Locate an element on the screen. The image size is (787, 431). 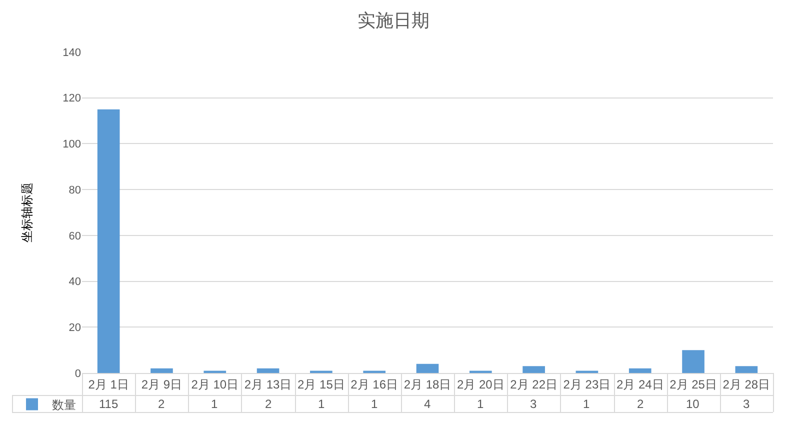
x-tick-label: 2月 9日 is located at coordinates (161, 384).